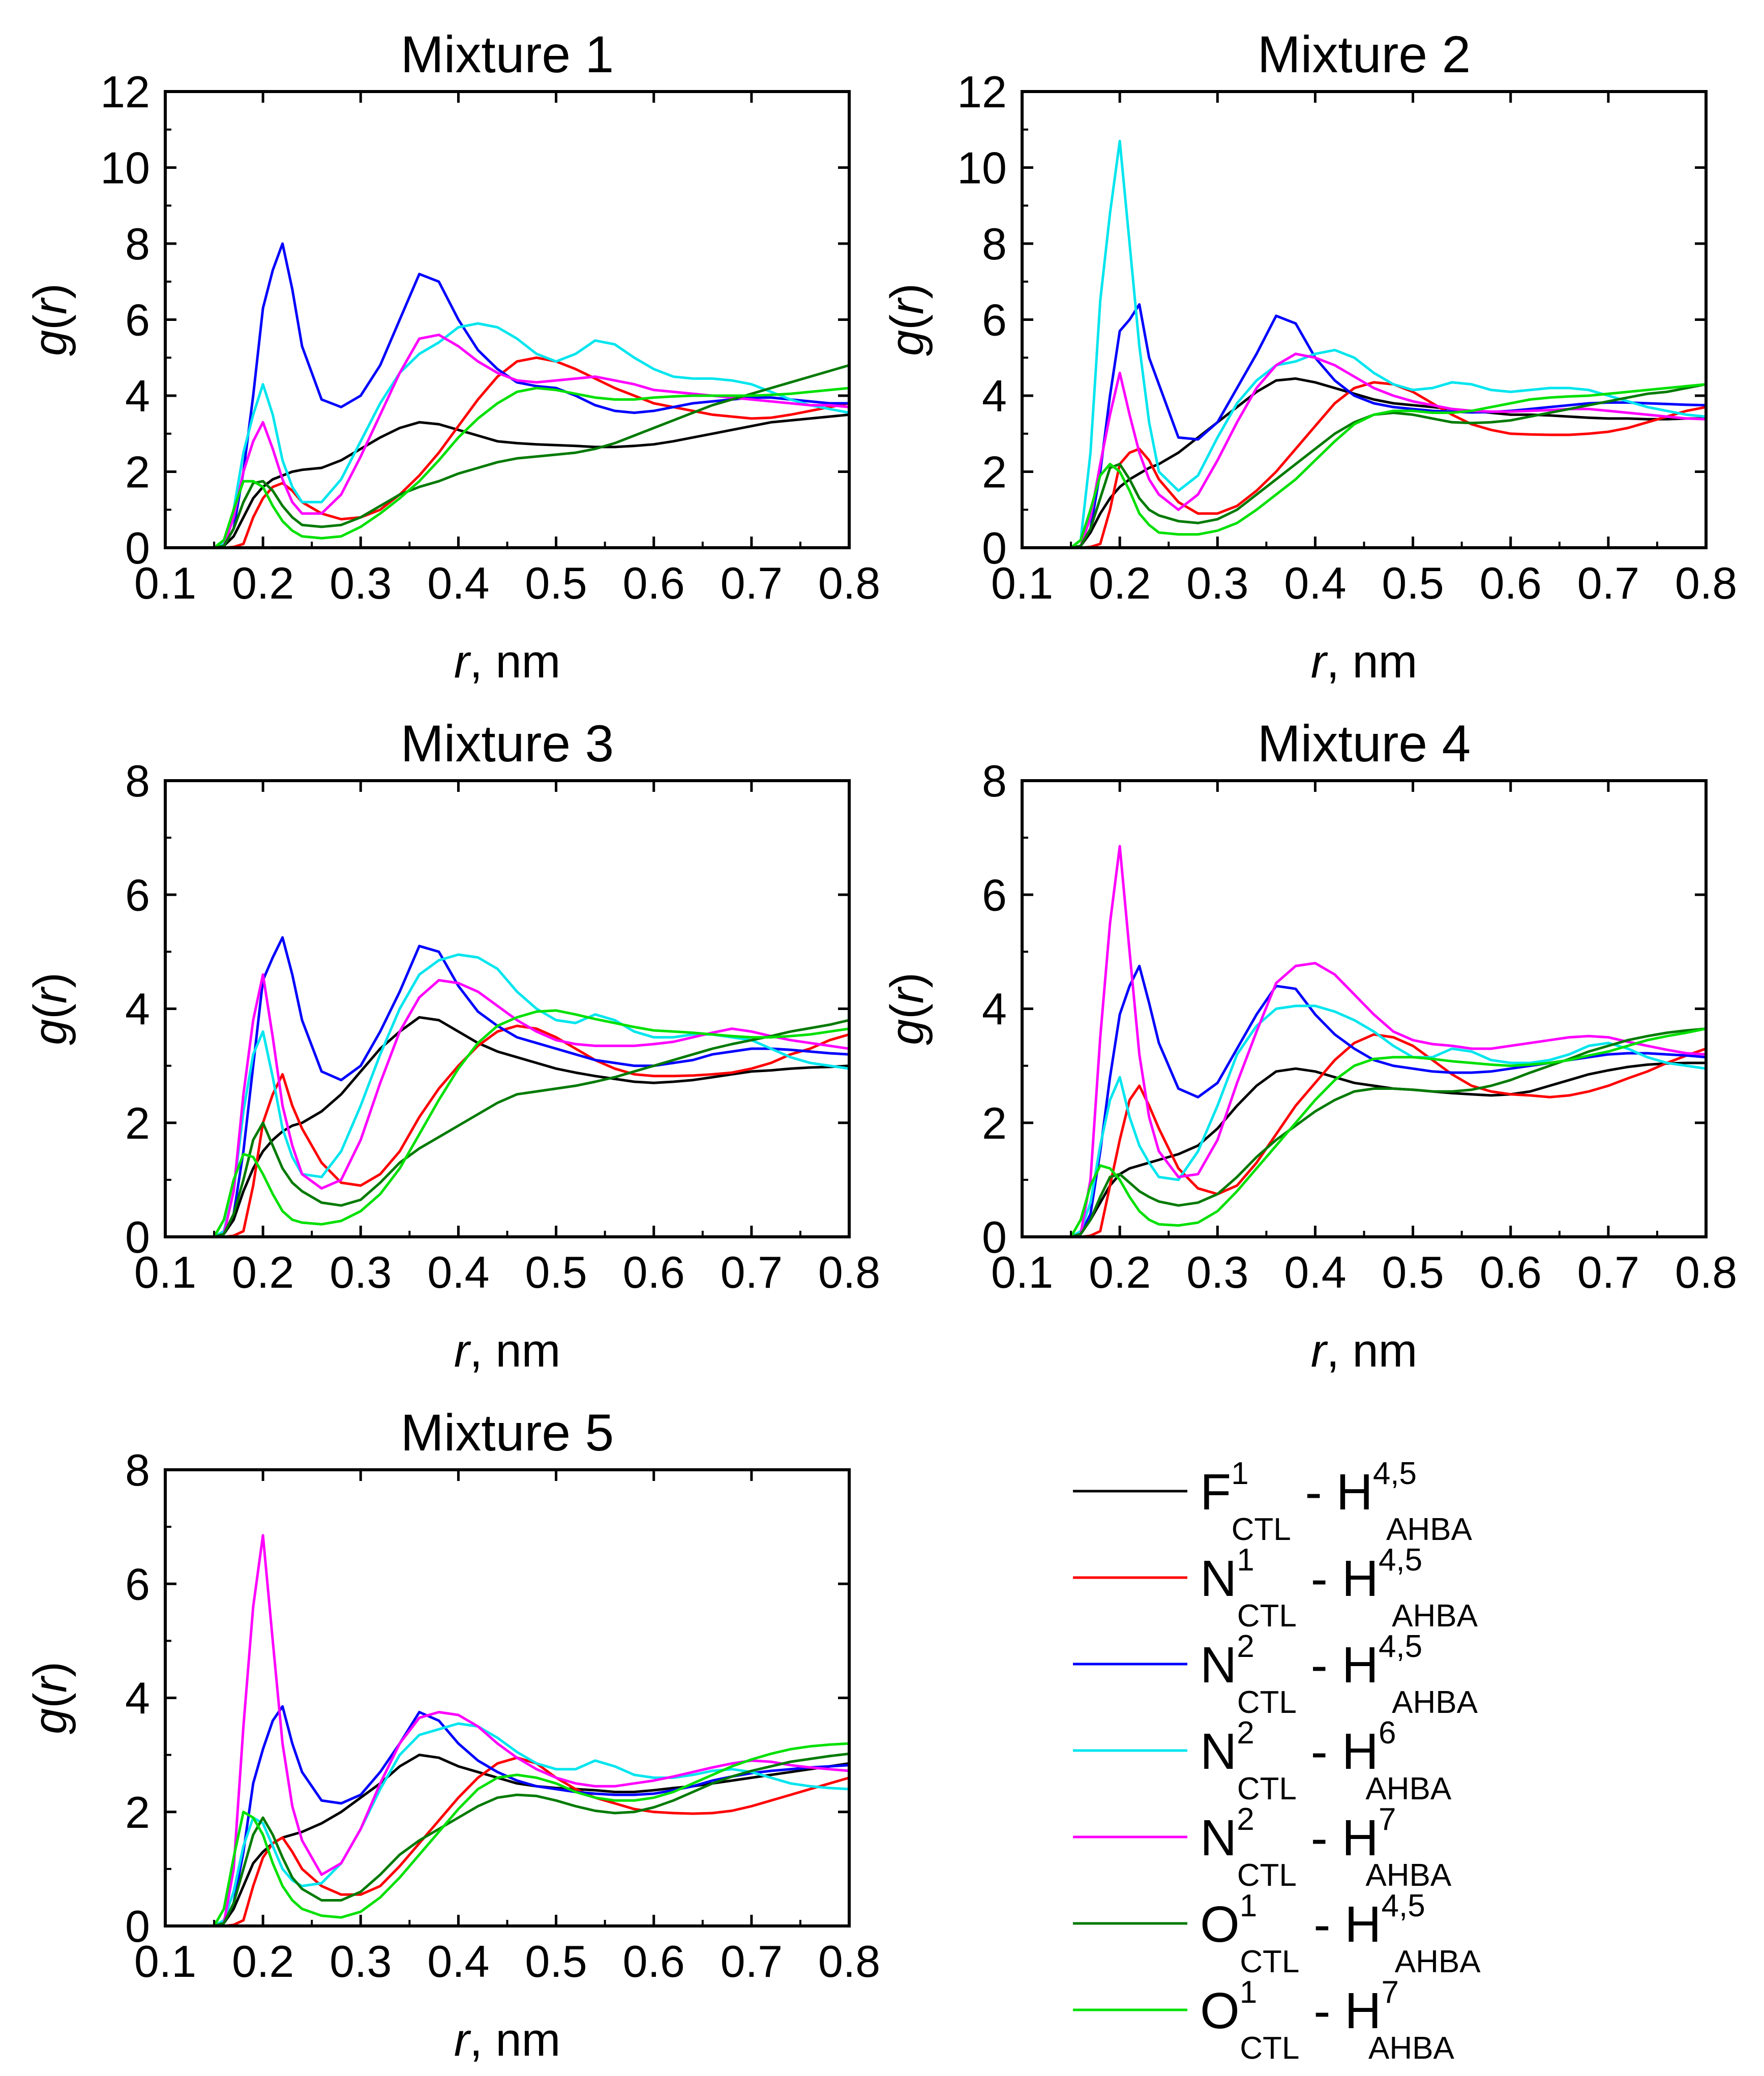  Describe the element at coordinates (508, 744) in the screenshot. I see `chart-title: Mixture 3` at that location.